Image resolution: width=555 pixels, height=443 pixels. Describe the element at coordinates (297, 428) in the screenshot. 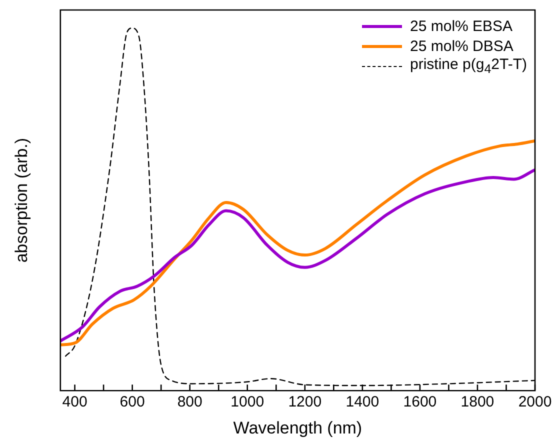

I see `x-axis-title: Wavelength (nm)` at that location.